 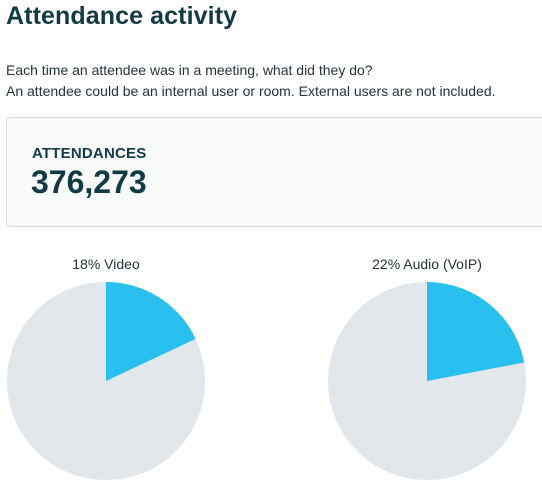 I want to click on audio-pie-caption: 22% Audio (VoIP), so click(x=427, y=264).